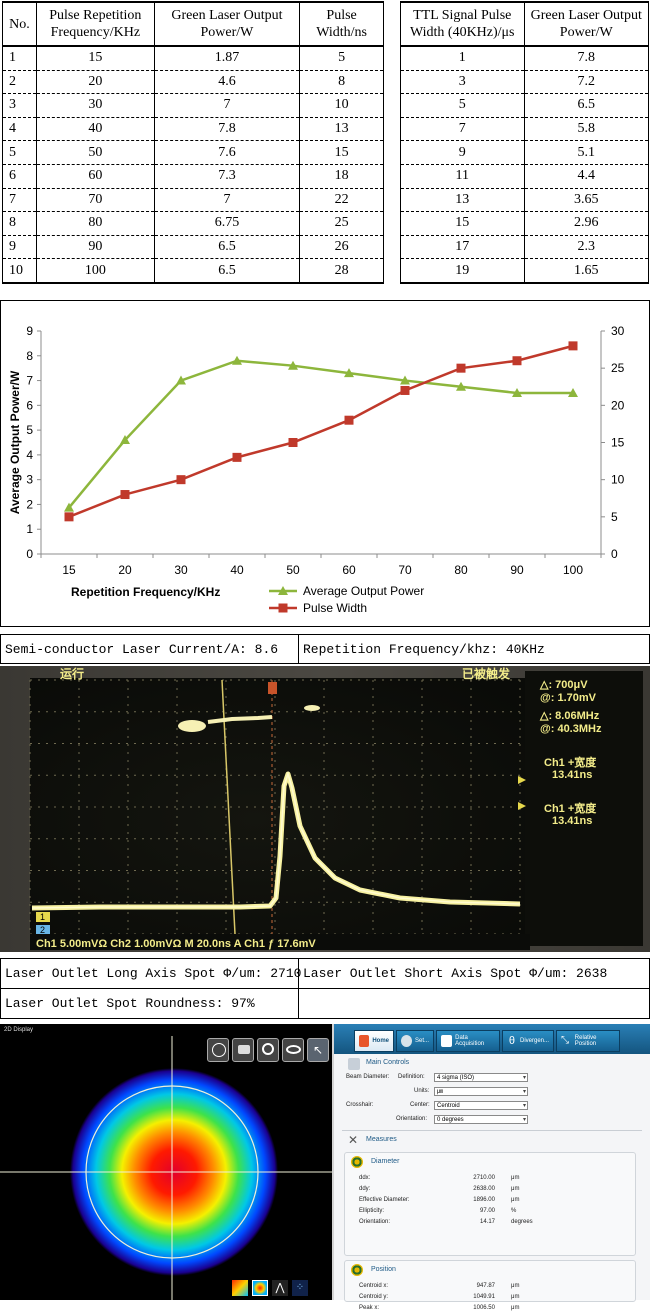  Describe the element at coordinates (462, 105) in the screenshot. I see `table-cell: 5` at that location.